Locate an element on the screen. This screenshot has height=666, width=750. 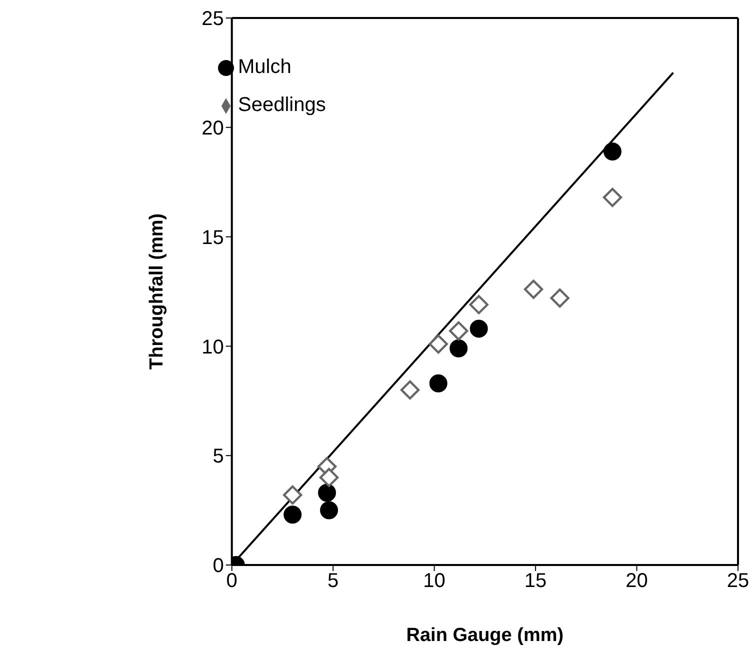
y-tick-label: 15 is located at coordinates (213, 237).